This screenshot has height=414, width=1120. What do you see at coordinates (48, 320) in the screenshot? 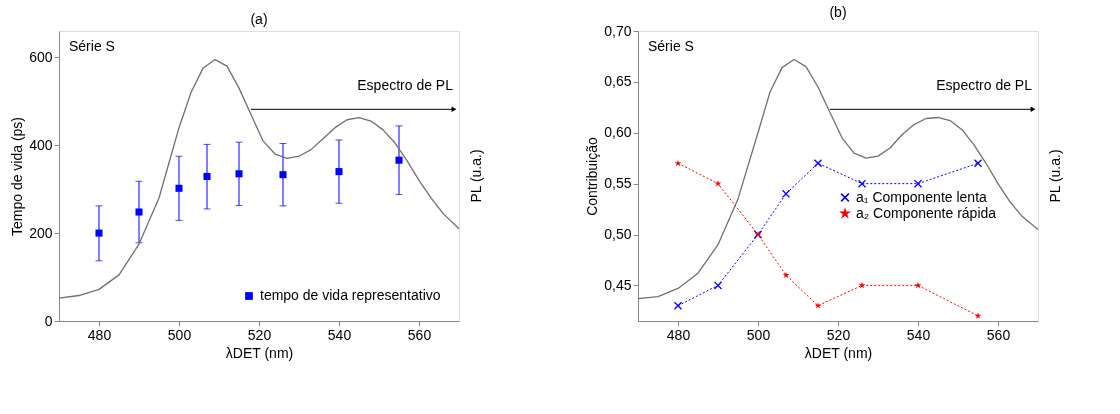
I see `y-tick-label: 0` at bounding box center [48, 320].